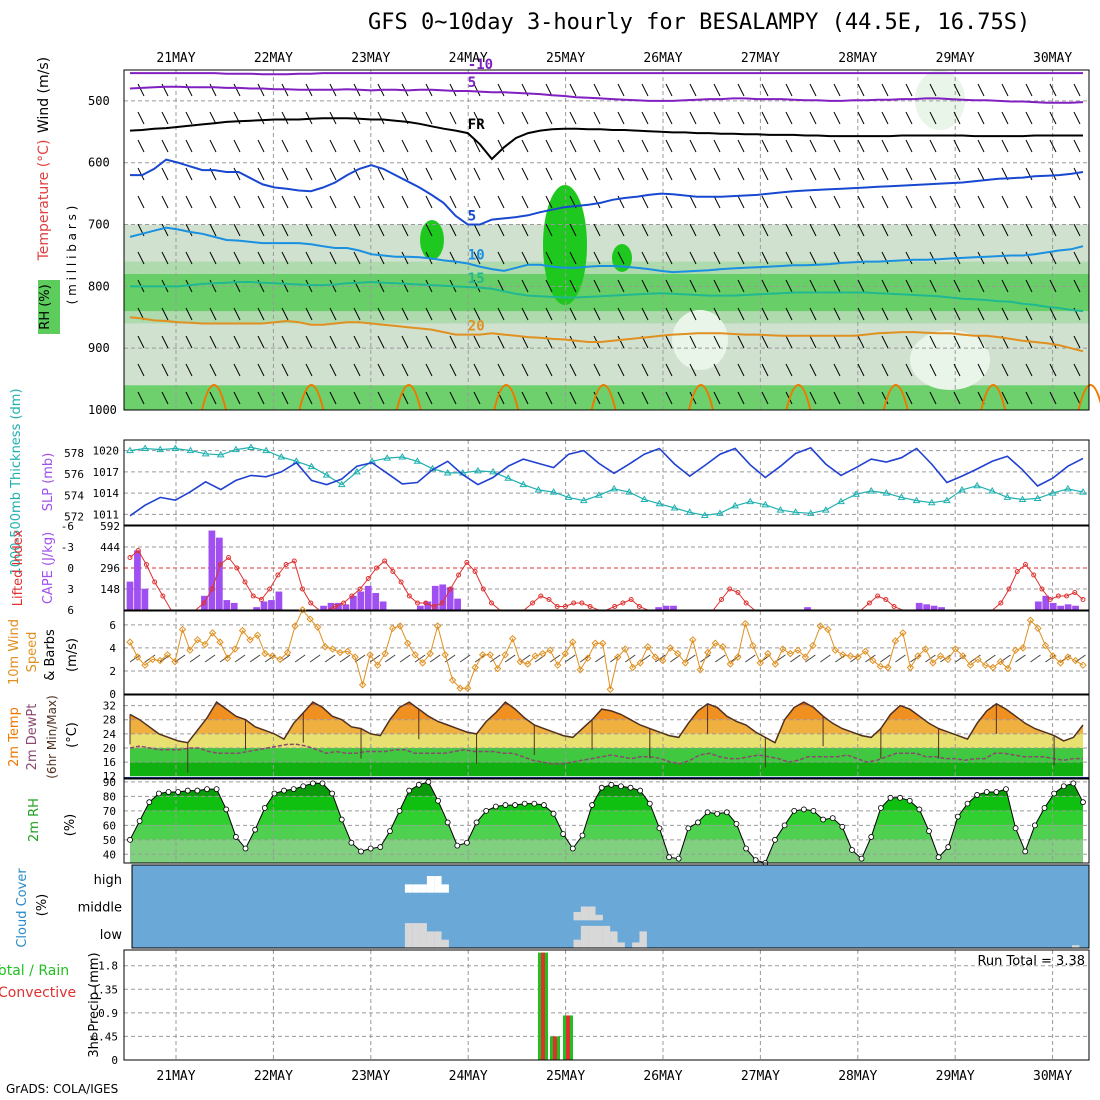 This screenshot has height=1100, width=1100. Describe the element at coordinates (108, 1013) in the screenshot. I see `precip-tick-label: 0.9` at that location.